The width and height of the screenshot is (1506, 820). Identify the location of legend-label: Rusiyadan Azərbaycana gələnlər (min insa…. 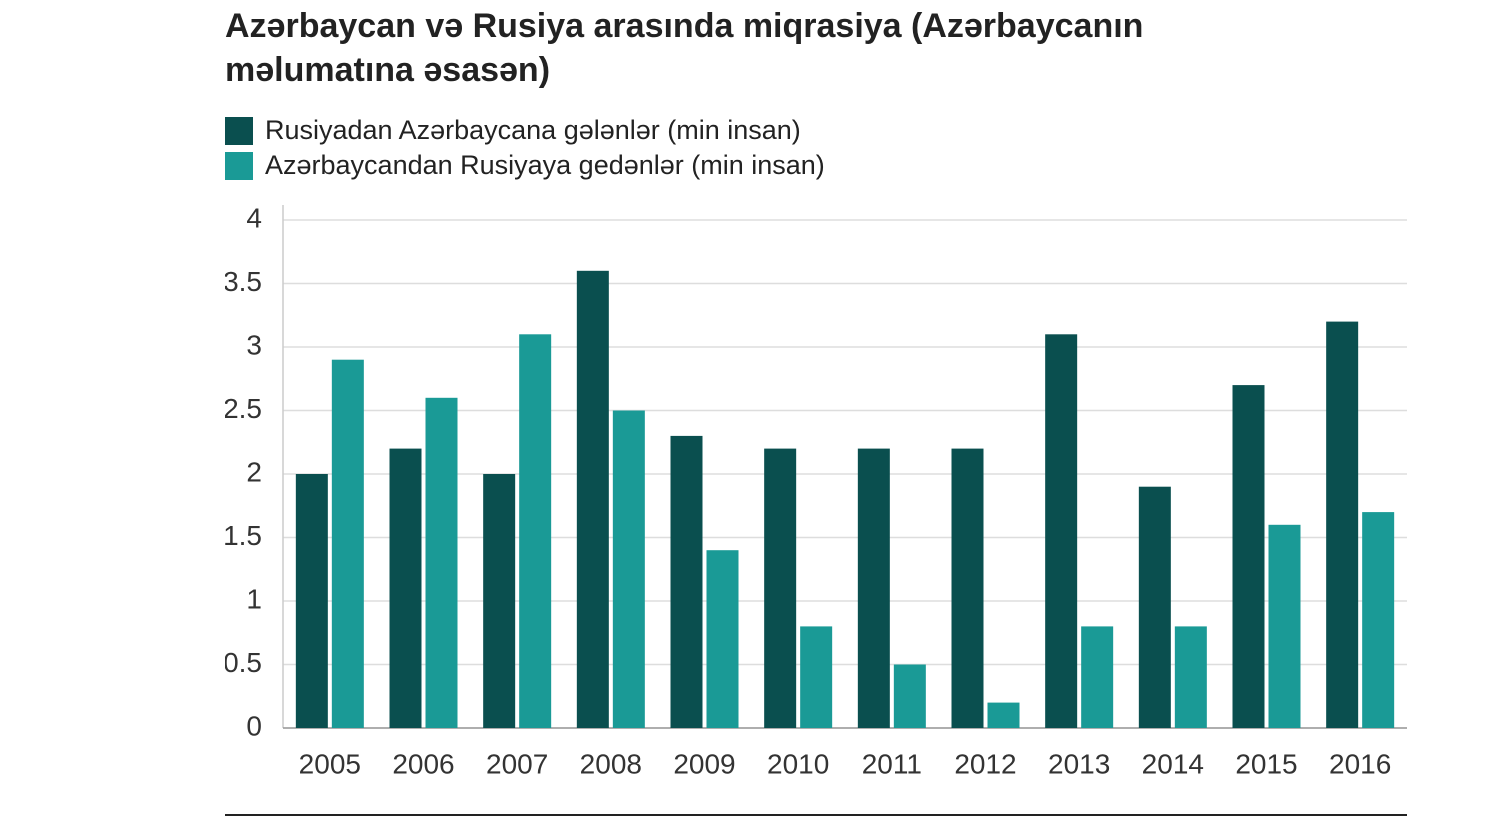
(533, 130).